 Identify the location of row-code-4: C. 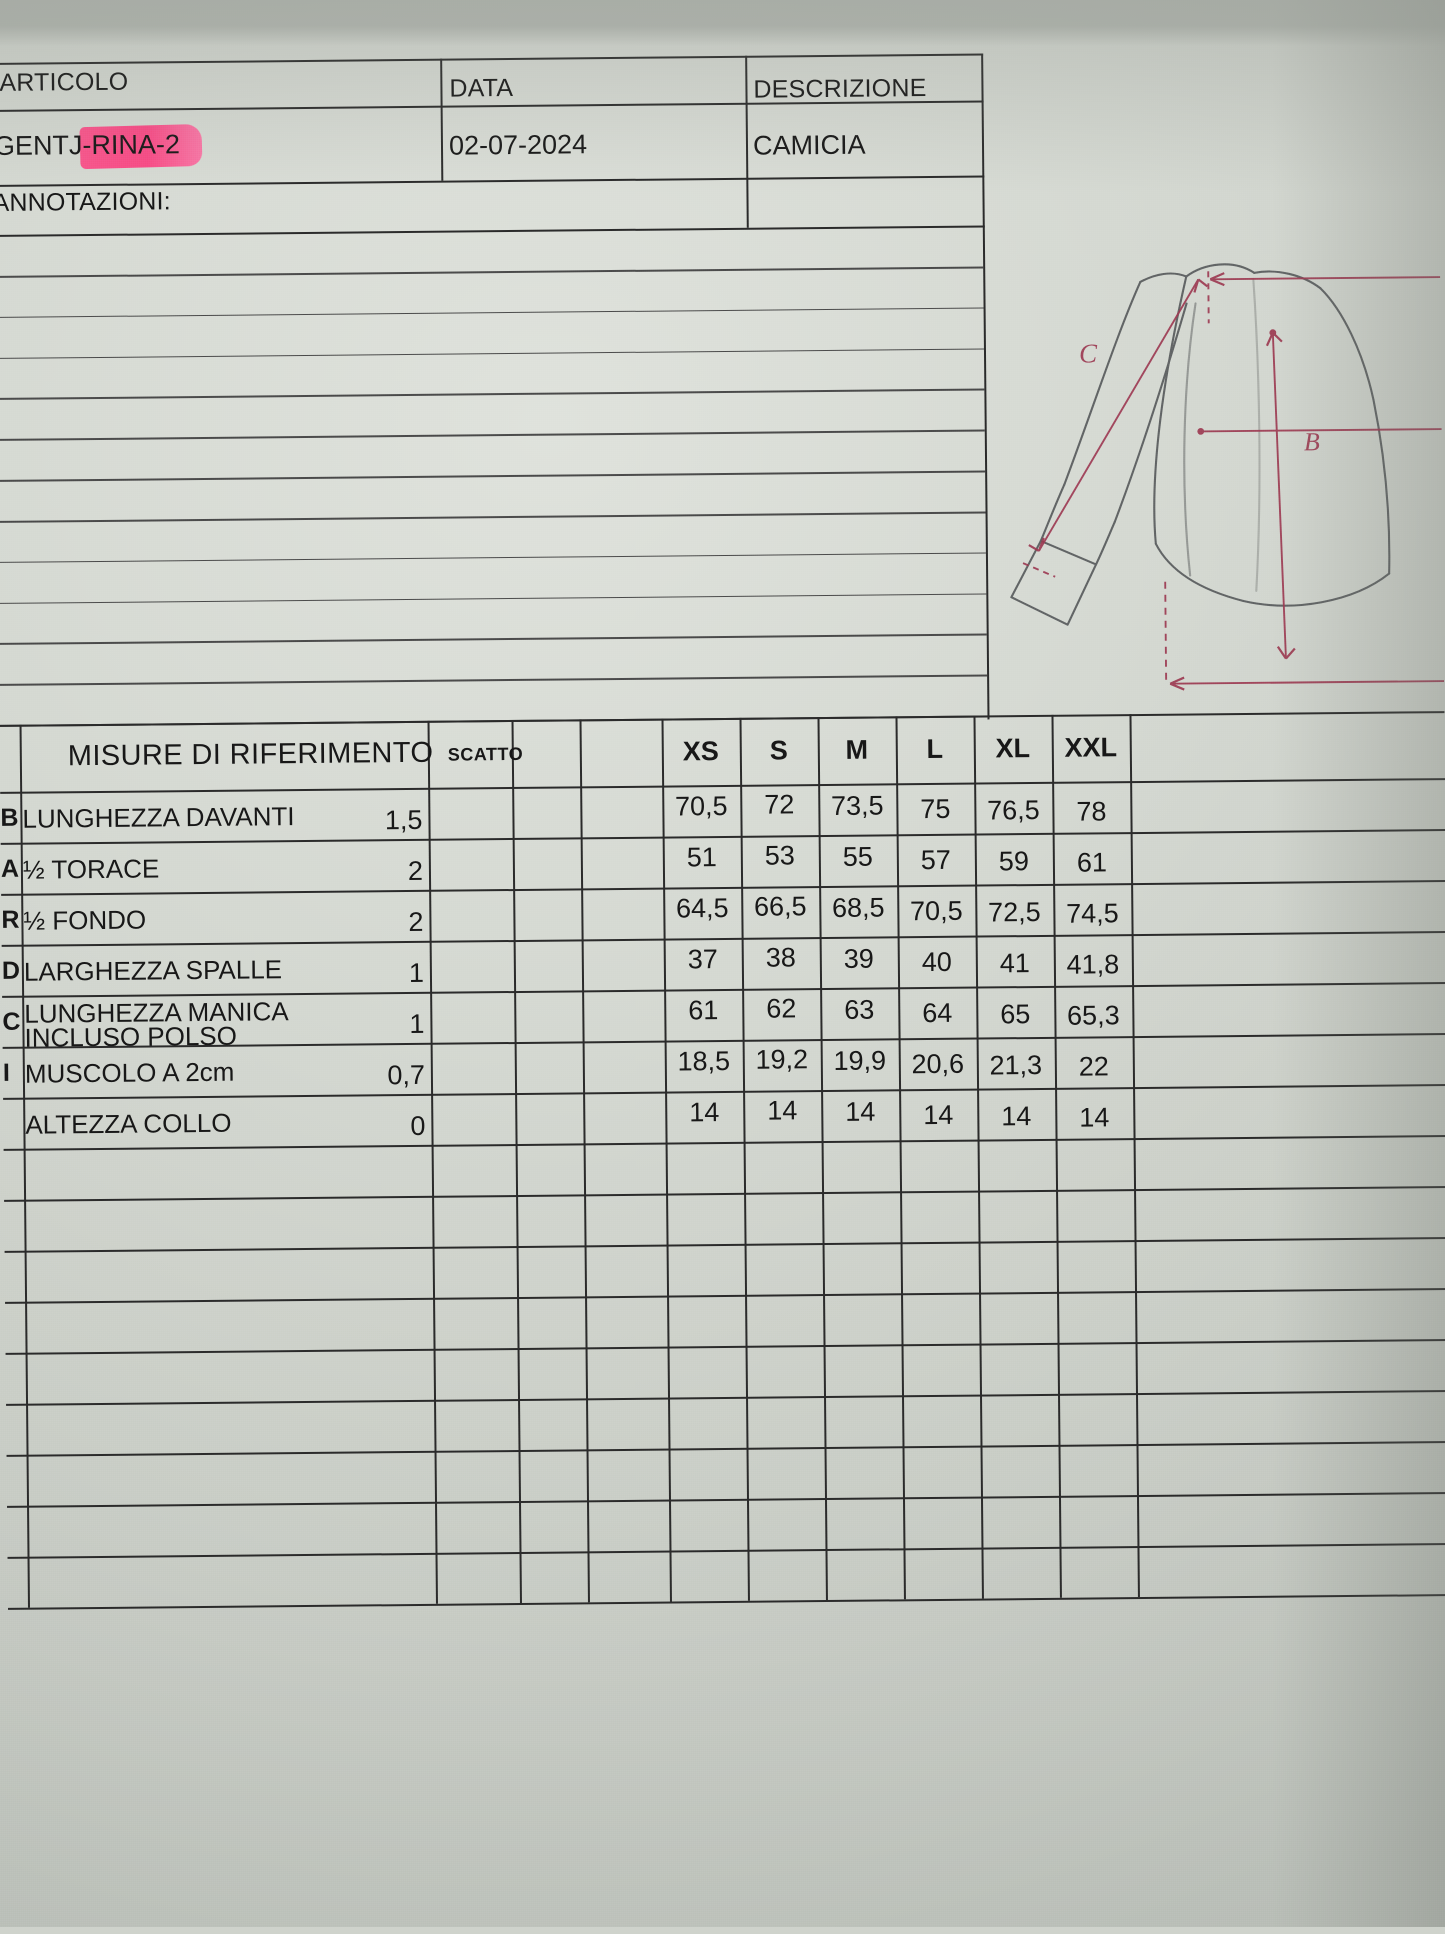
(11, 1022).